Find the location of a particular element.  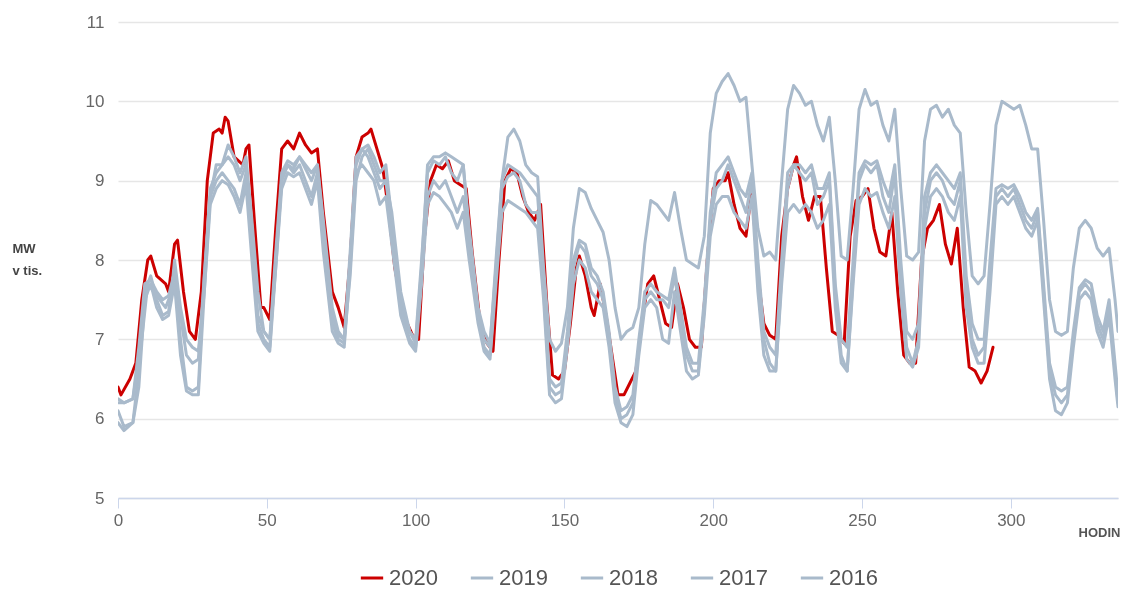

x-tick-label: 0 is located at coordinates (118, 520).